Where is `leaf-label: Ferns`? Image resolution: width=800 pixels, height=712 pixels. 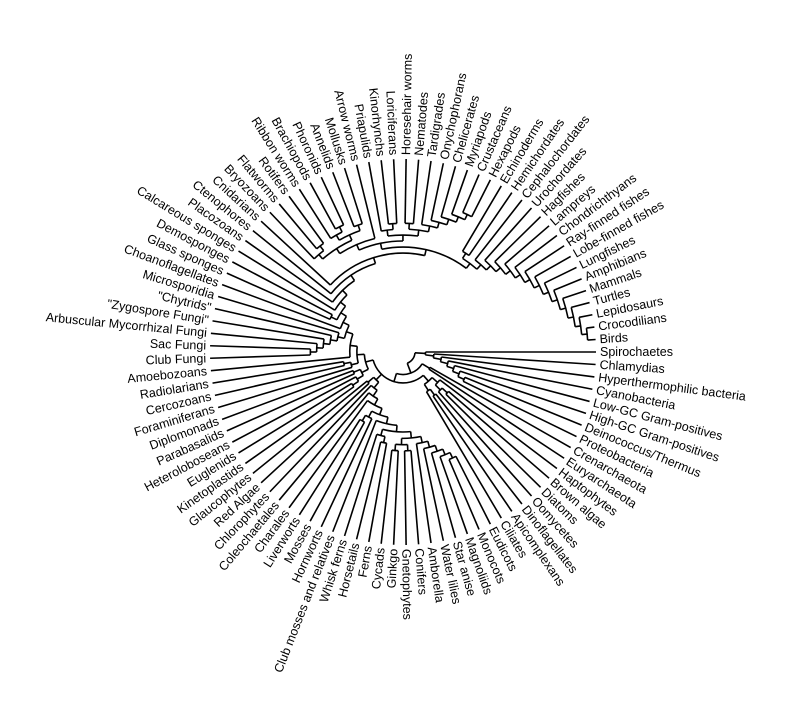
leaf-label: Ferns is located at coordinates (365, 562).